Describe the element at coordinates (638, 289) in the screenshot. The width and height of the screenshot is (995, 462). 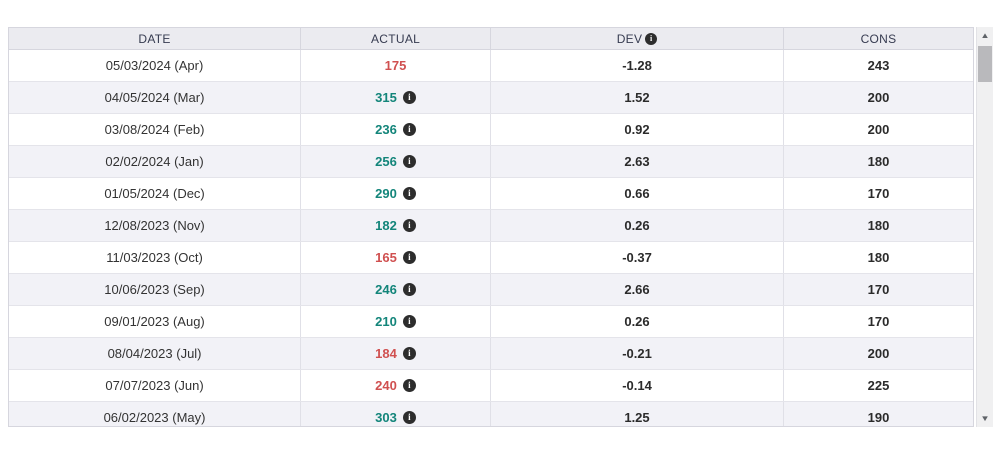
I see `dev-cell: 2.66` at that location.